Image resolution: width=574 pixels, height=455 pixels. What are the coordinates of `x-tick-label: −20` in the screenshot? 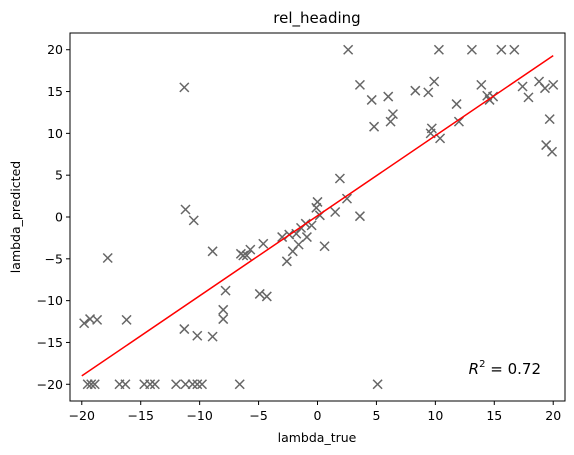 It's located at (82, 415).